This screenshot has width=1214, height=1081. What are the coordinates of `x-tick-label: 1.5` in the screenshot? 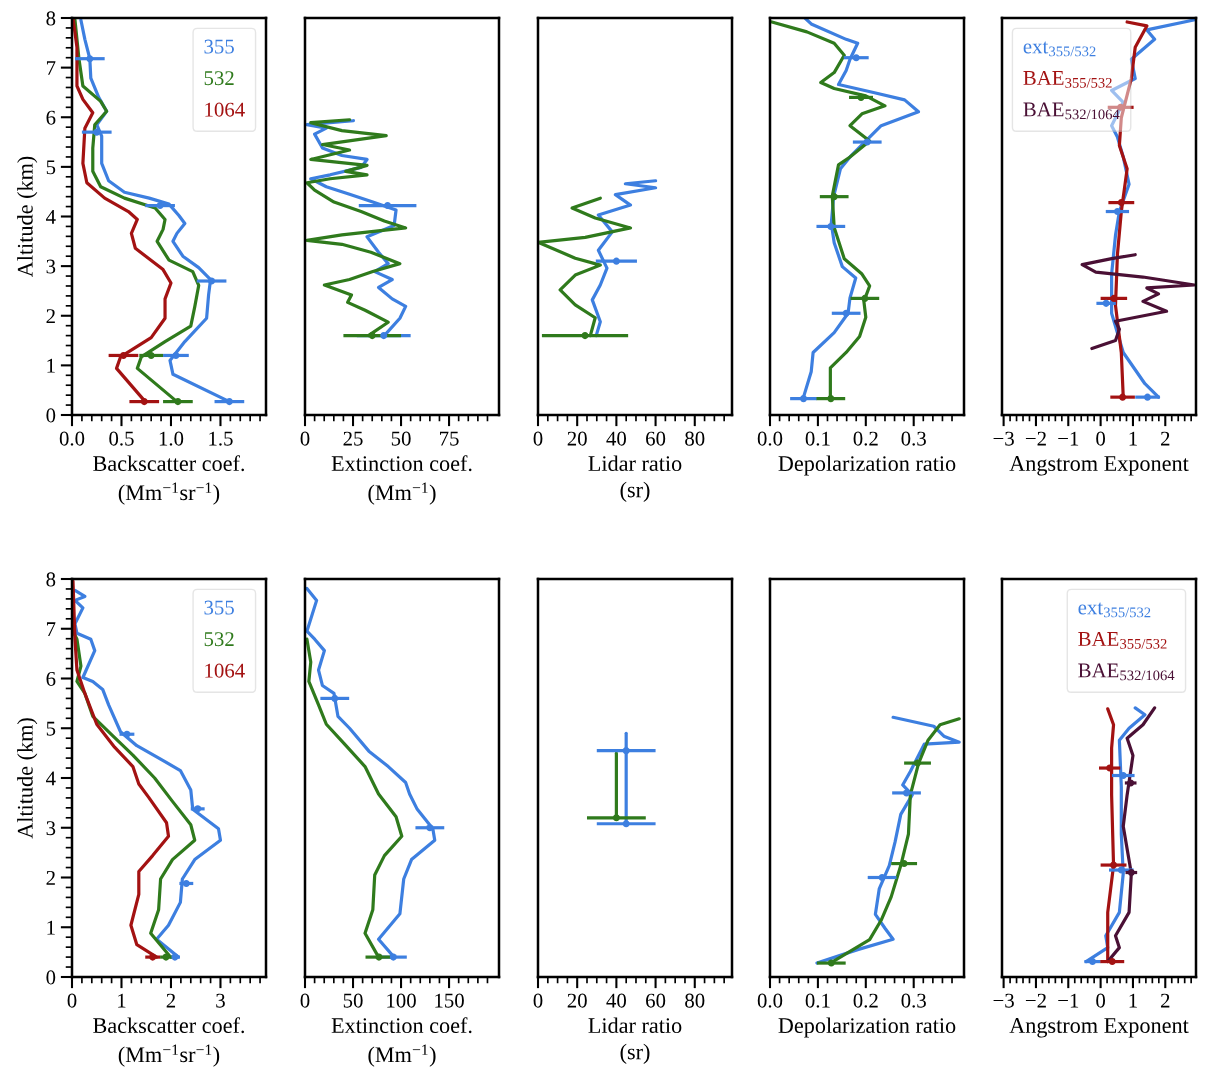 It's located at (221, 438).